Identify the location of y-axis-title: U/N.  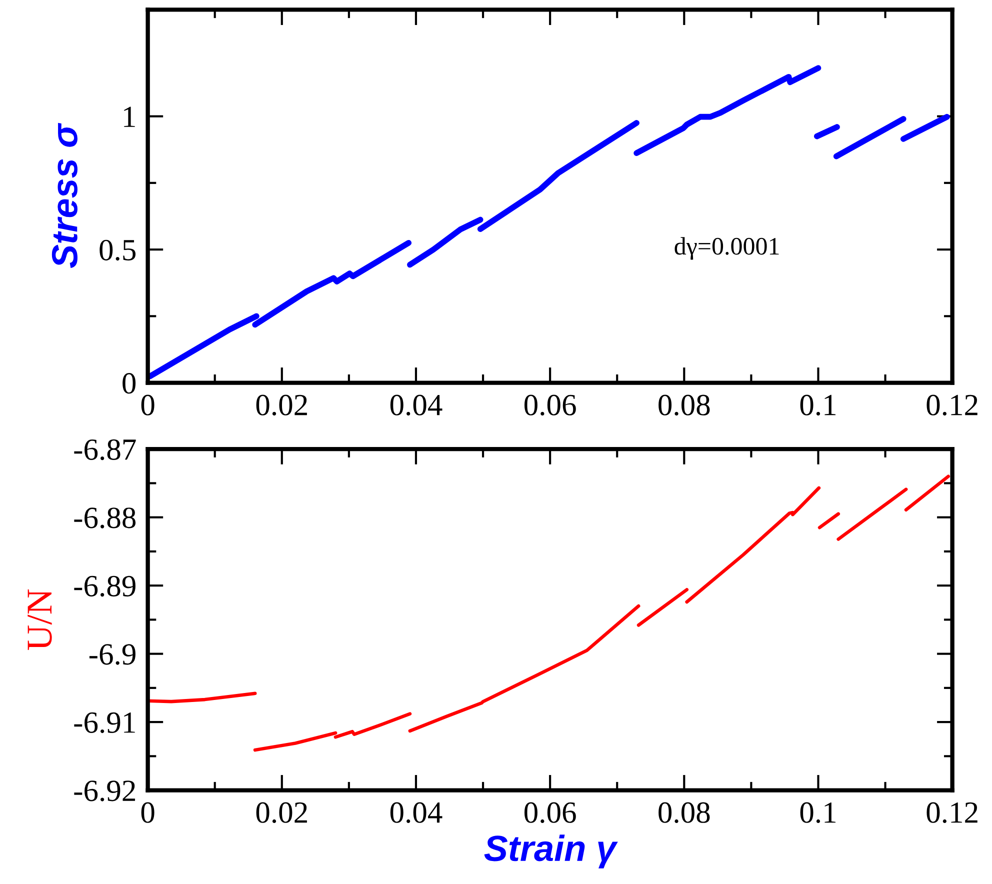
(40, 619).